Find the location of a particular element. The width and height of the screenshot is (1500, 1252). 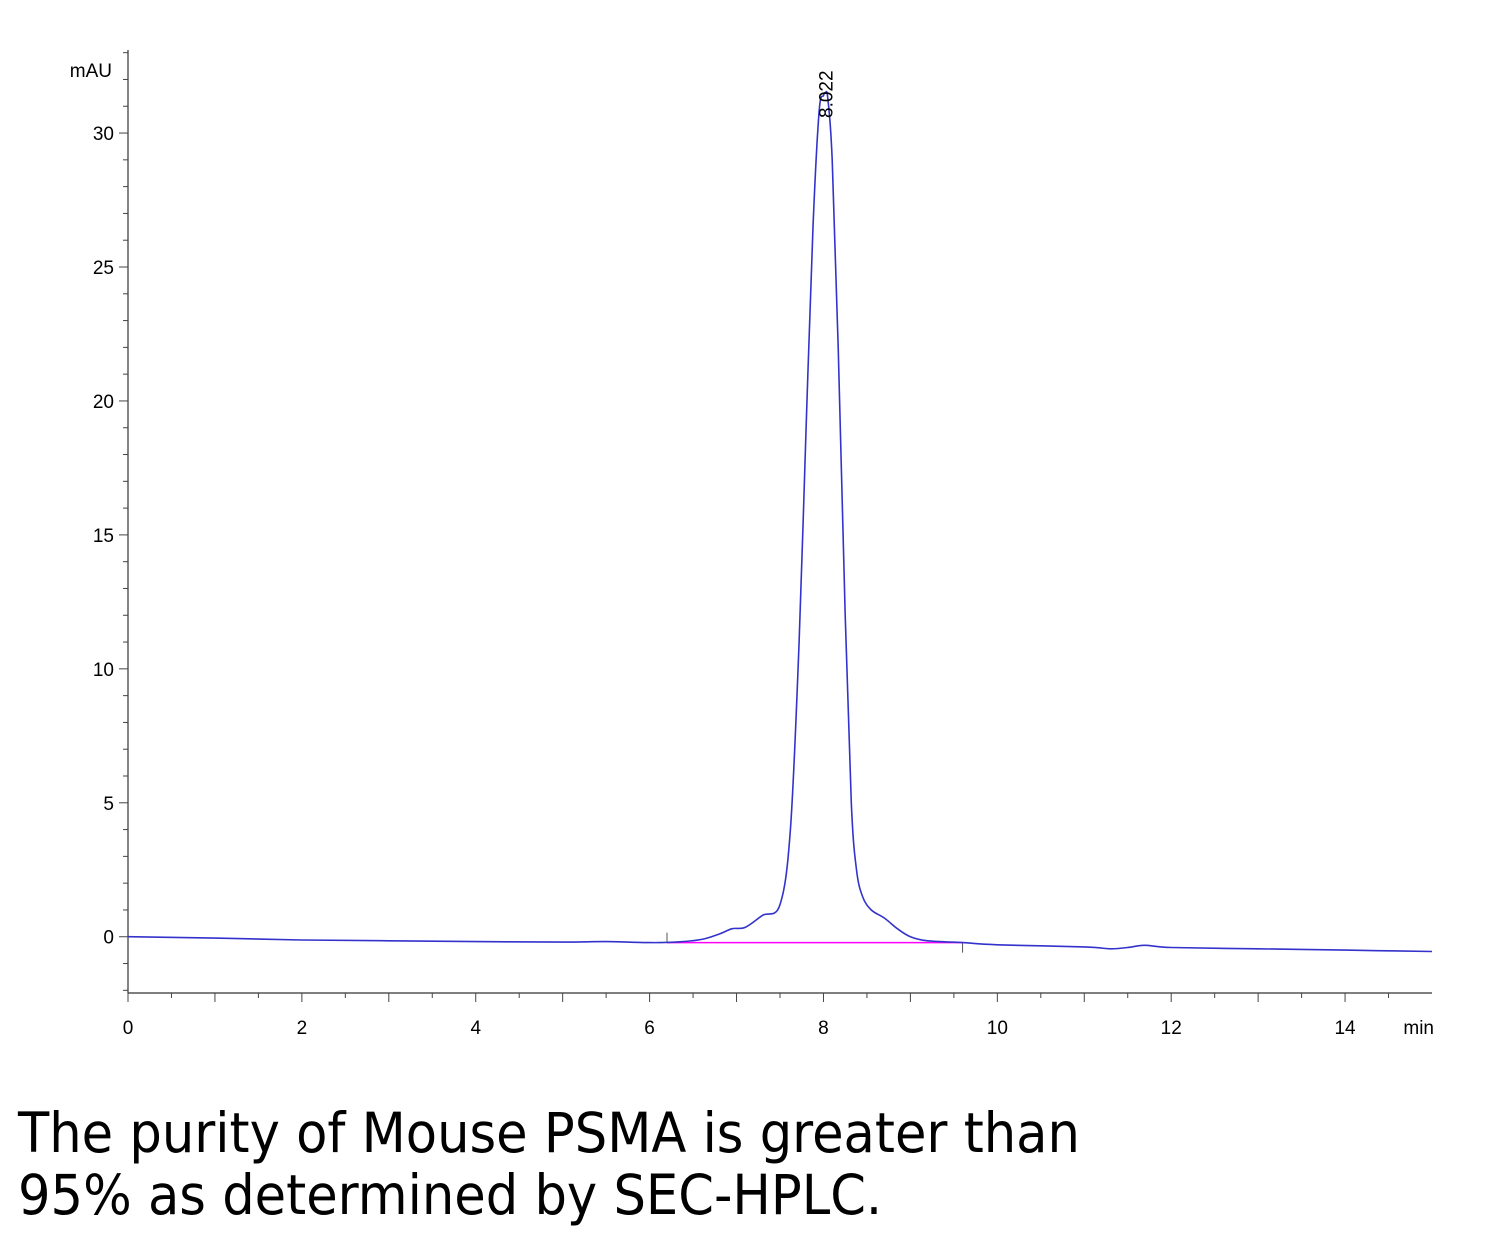

y-tick-label: 10 is located at coordinates (103, 670).